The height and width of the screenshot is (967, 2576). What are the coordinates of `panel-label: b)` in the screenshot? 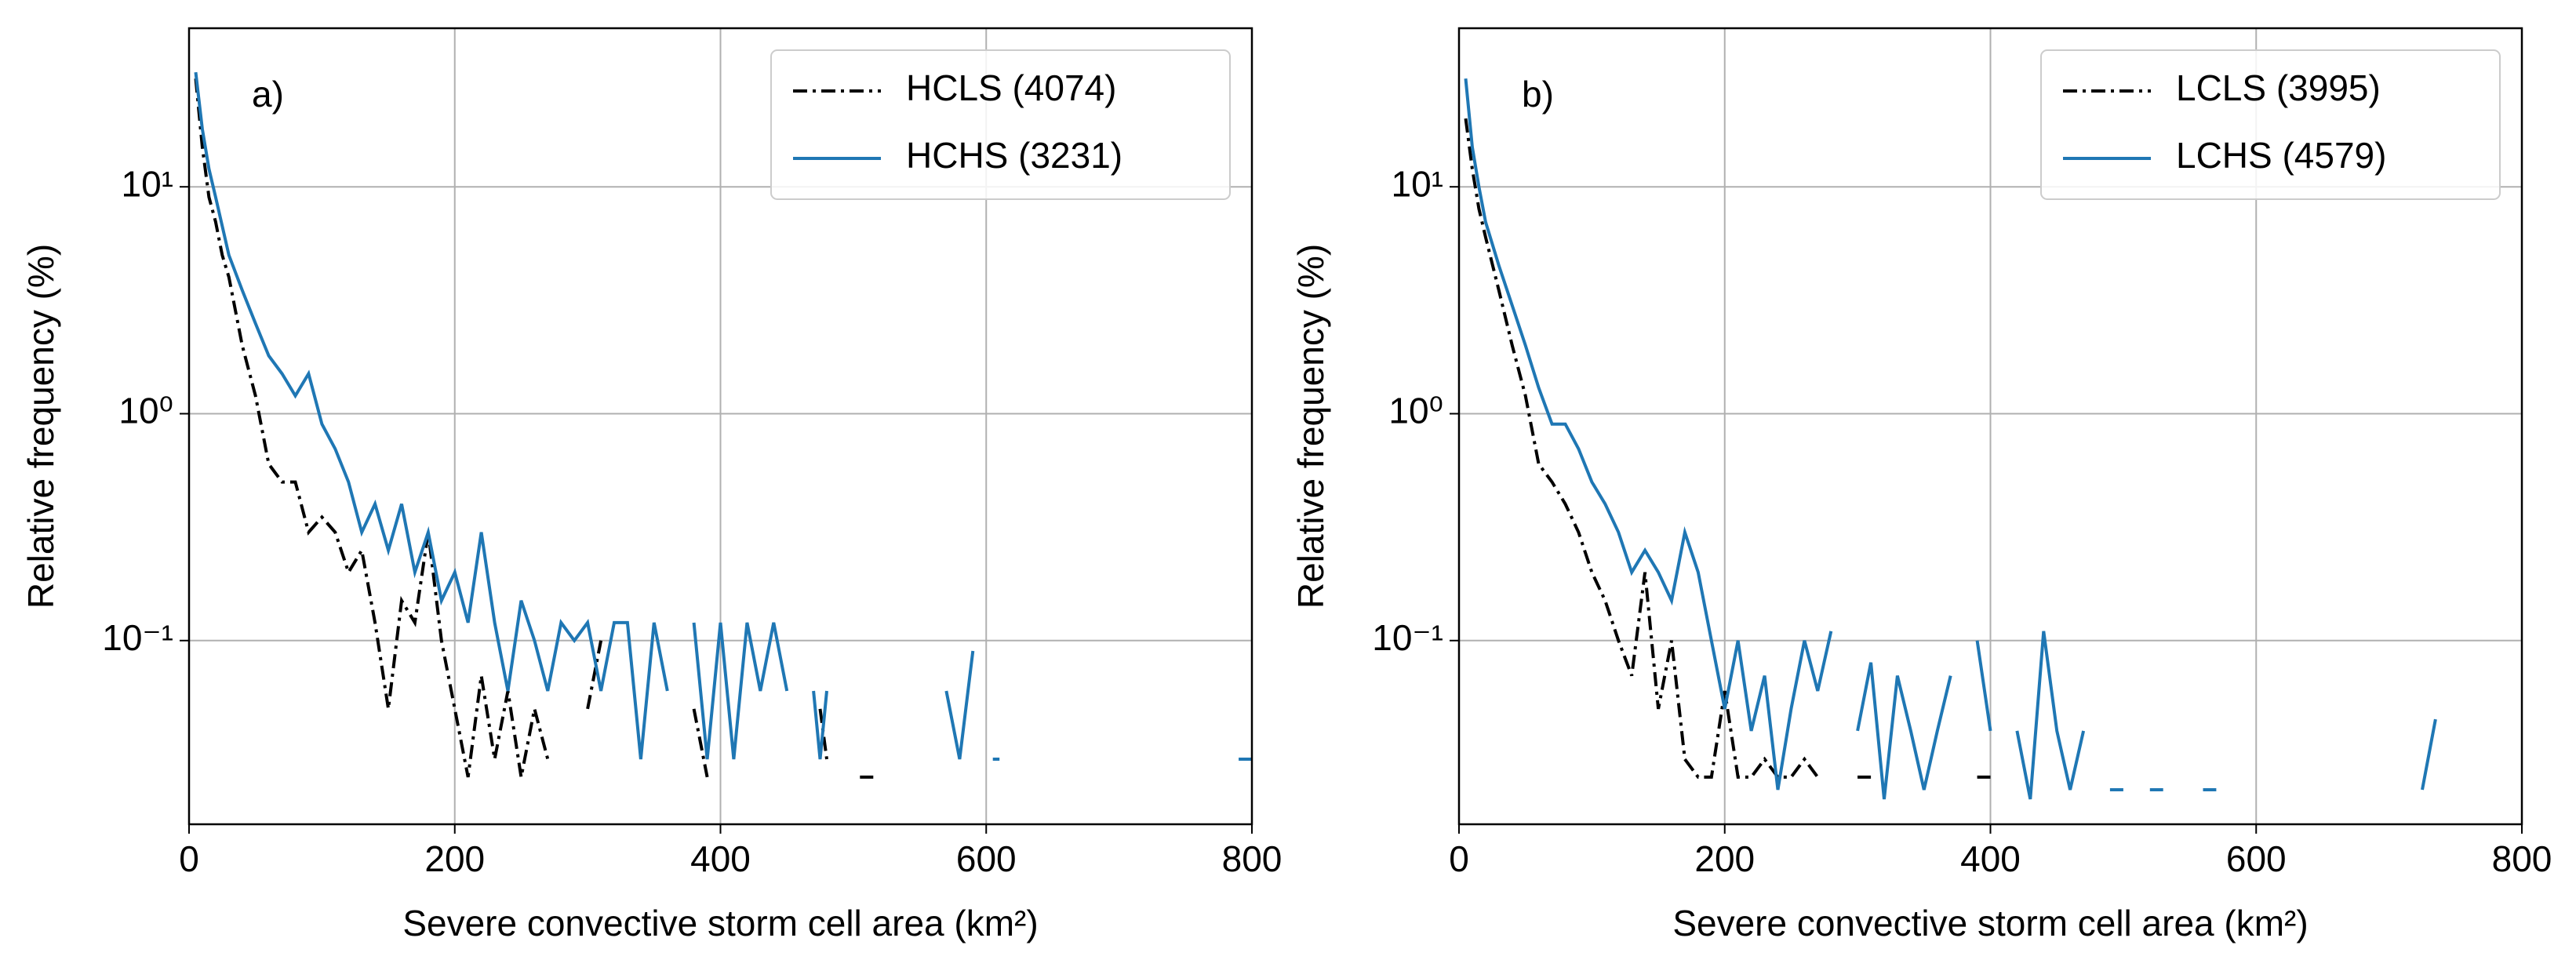 It's located at (1538, 94).